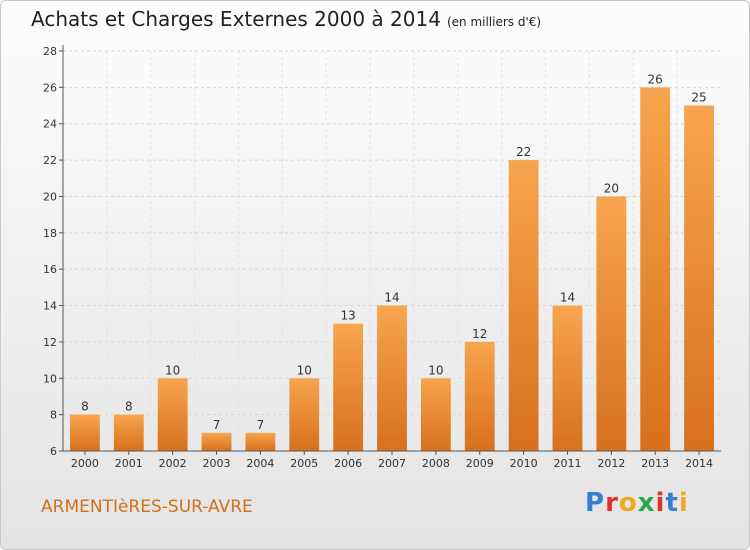  I want to click on bar-2002, so click(172, 414).